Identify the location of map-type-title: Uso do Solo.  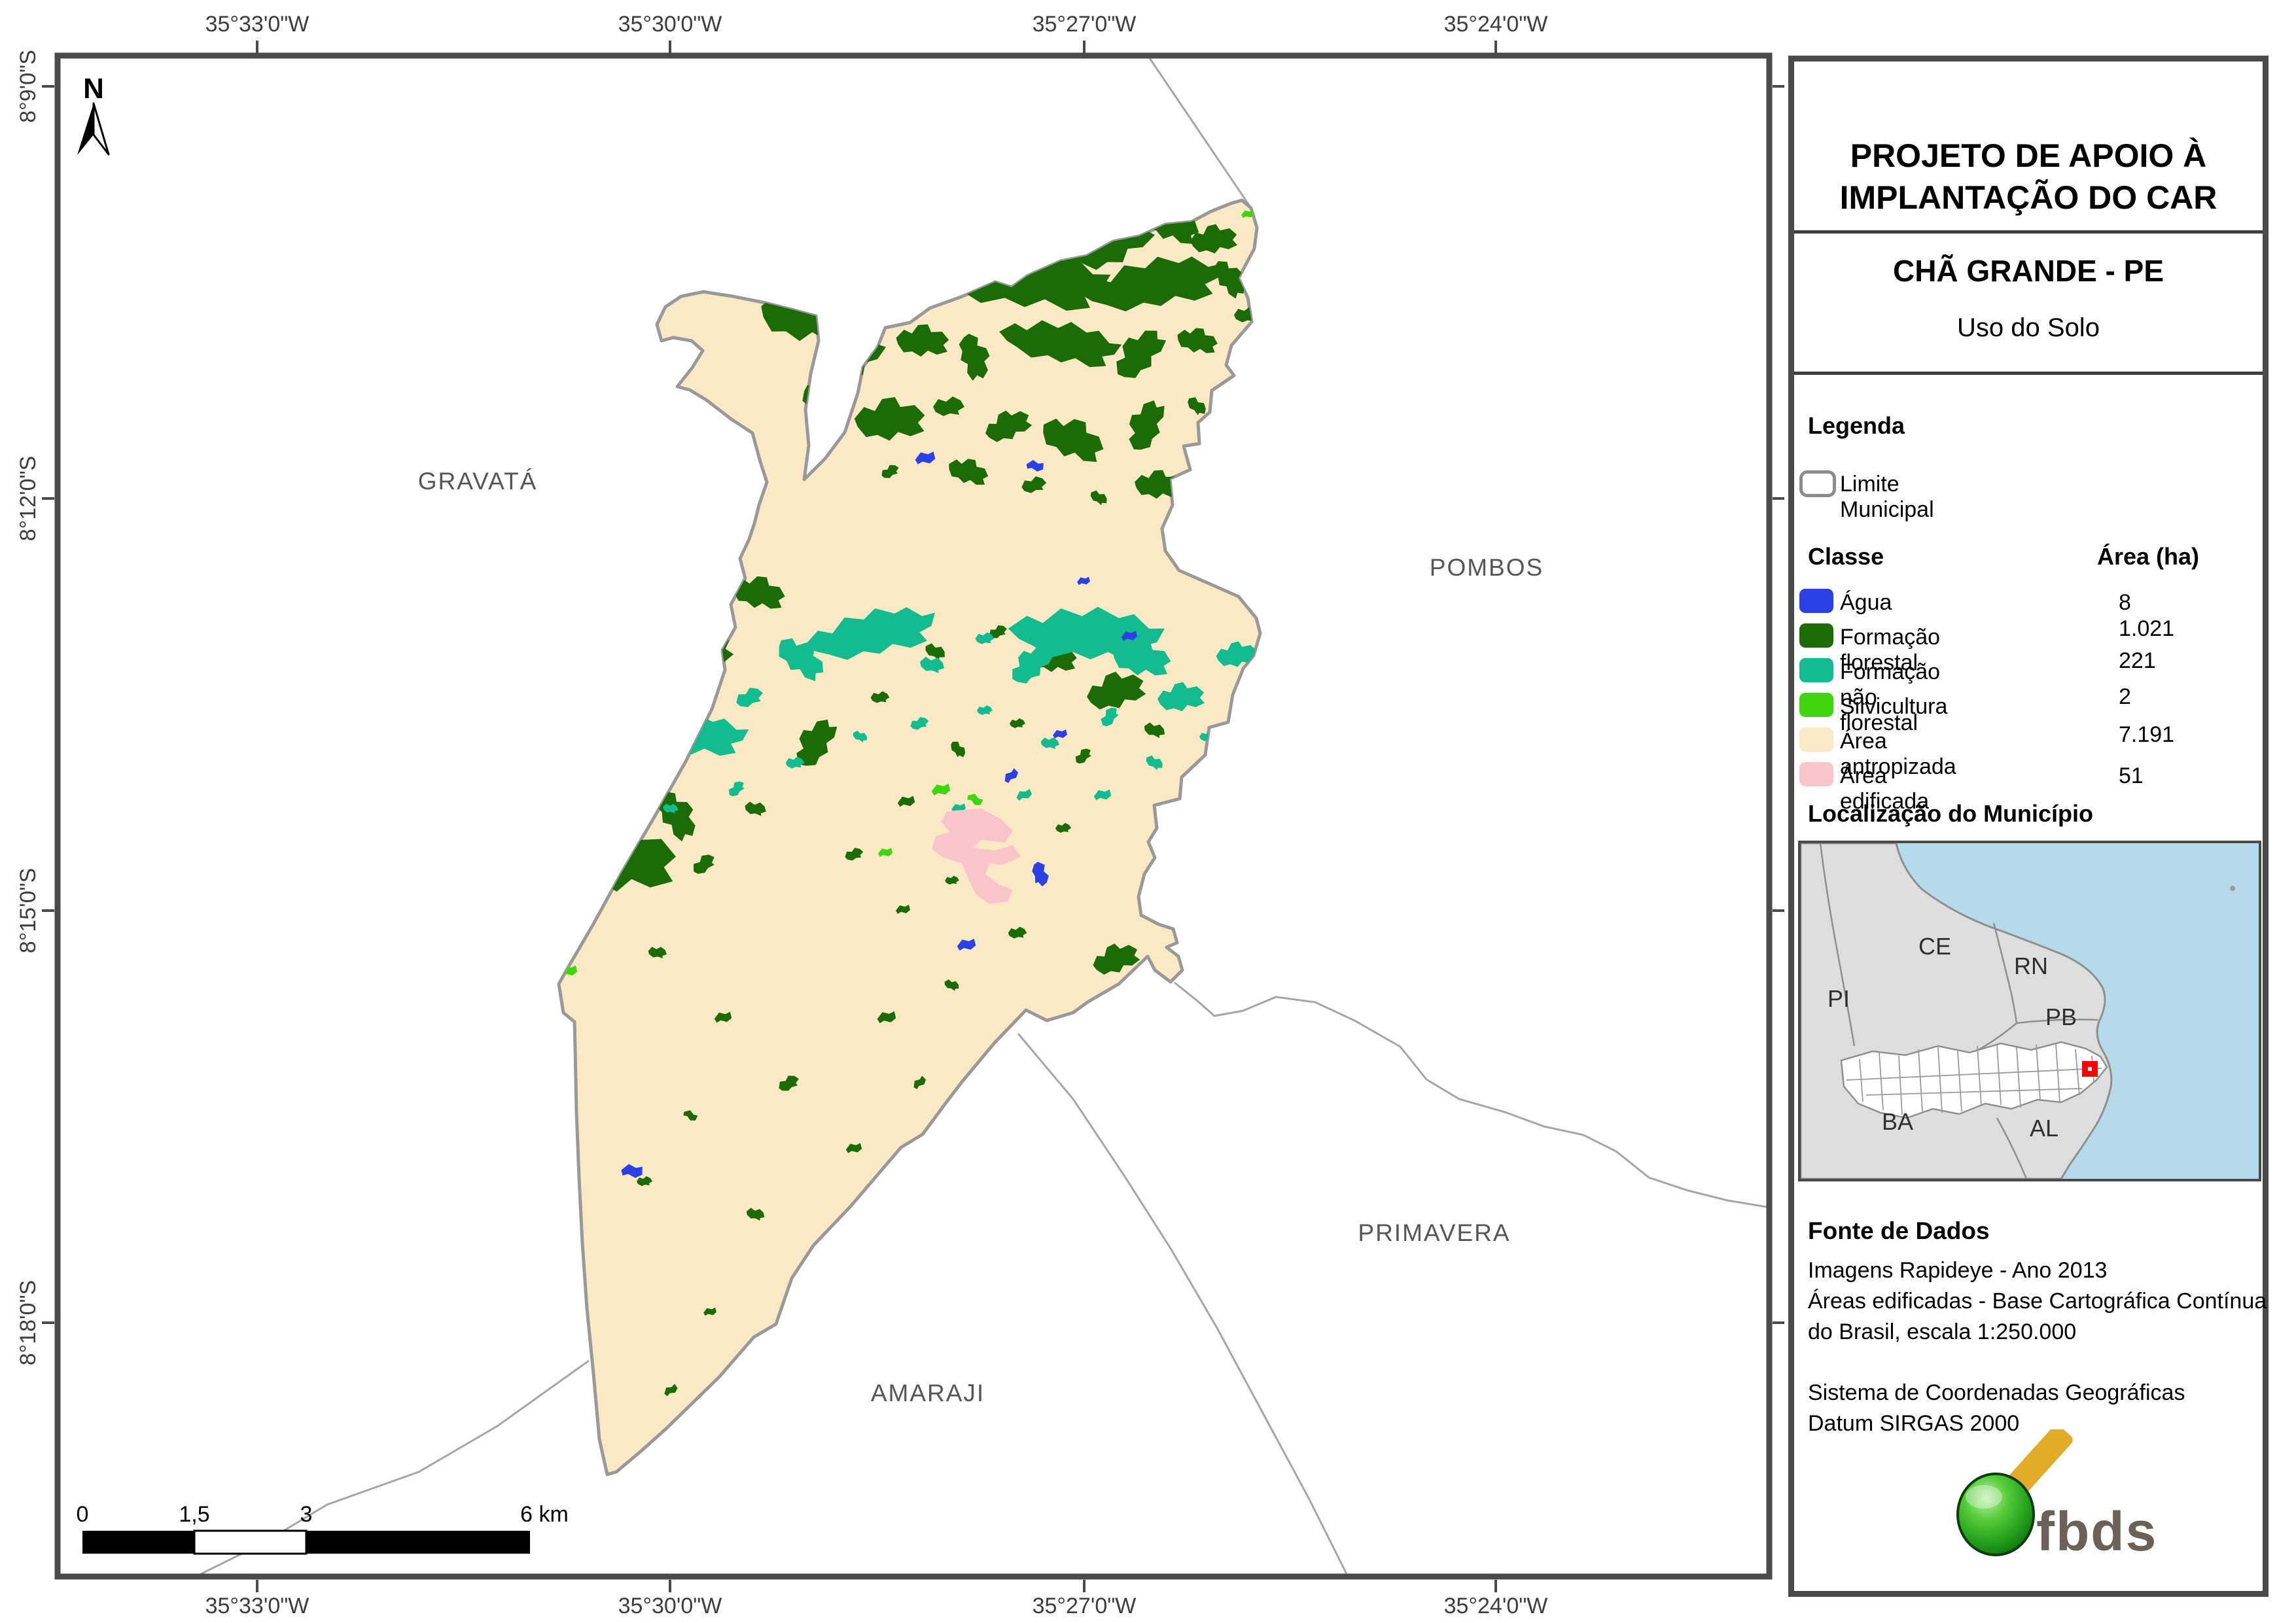
(2028, 328).